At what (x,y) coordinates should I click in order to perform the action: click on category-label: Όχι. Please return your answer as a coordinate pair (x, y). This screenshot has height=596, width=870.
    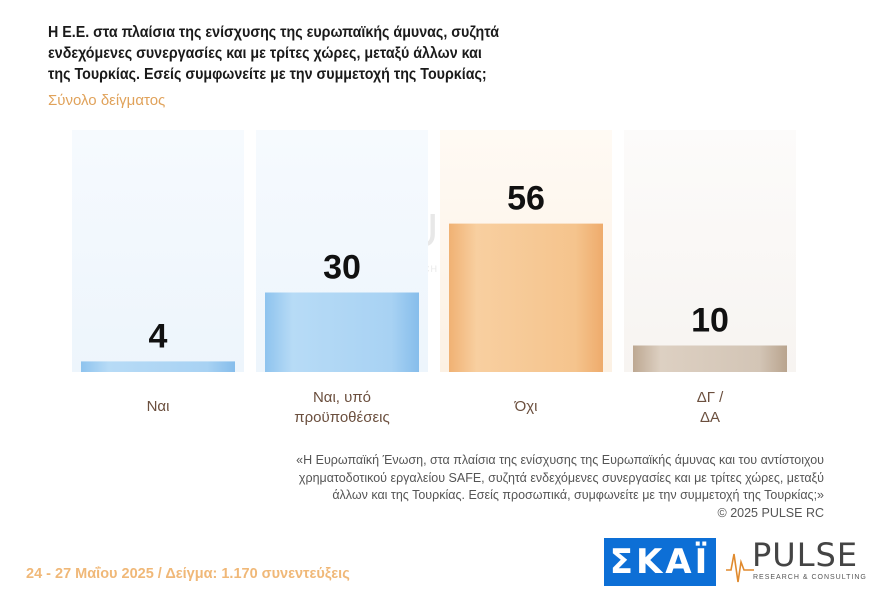
    Looking at the image, I should click on (526, 406).